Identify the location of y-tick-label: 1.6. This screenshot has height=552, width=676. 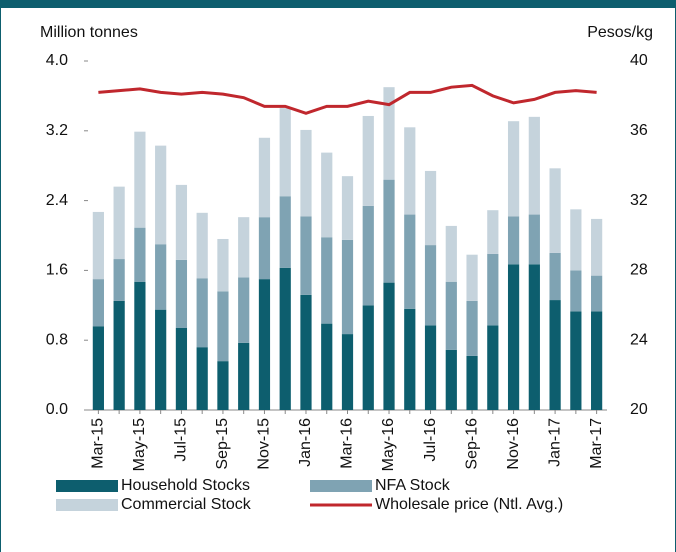
(57, 270).